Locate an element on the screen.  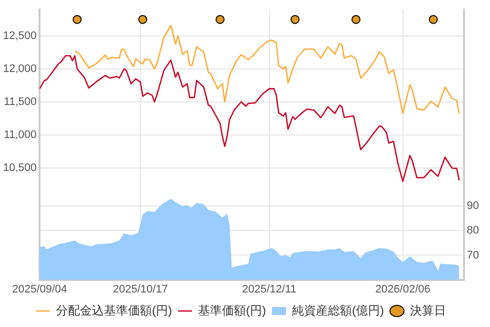
y2-tick-label: 80 is located at coordinates (473, 230).